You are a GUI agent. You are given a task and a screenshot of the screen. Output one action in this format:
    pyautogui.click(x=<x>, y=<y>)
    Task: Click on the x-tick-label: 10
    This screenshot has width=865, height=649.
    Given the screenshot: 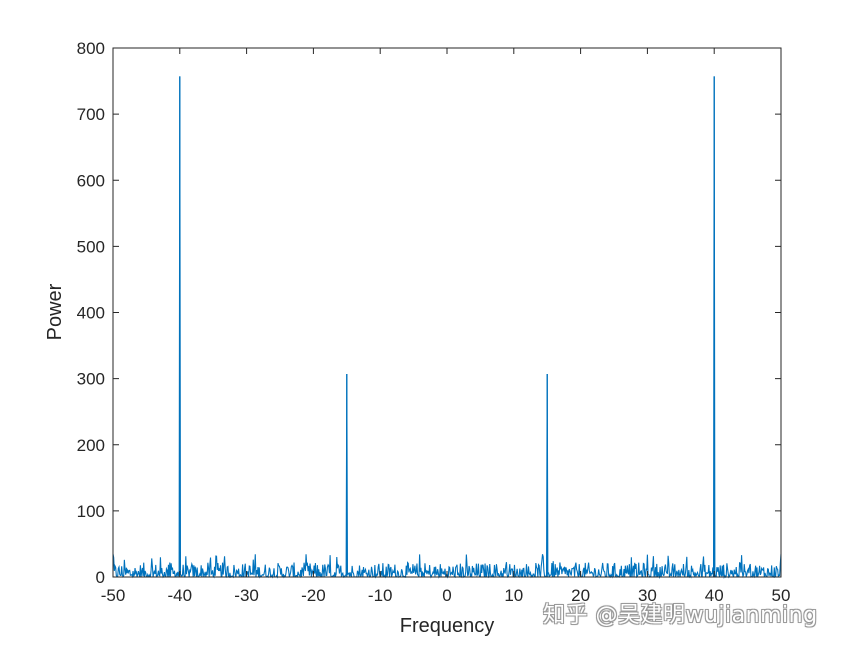 What is the action you would take?
    pyautogui.click(x=513, y=595)
    